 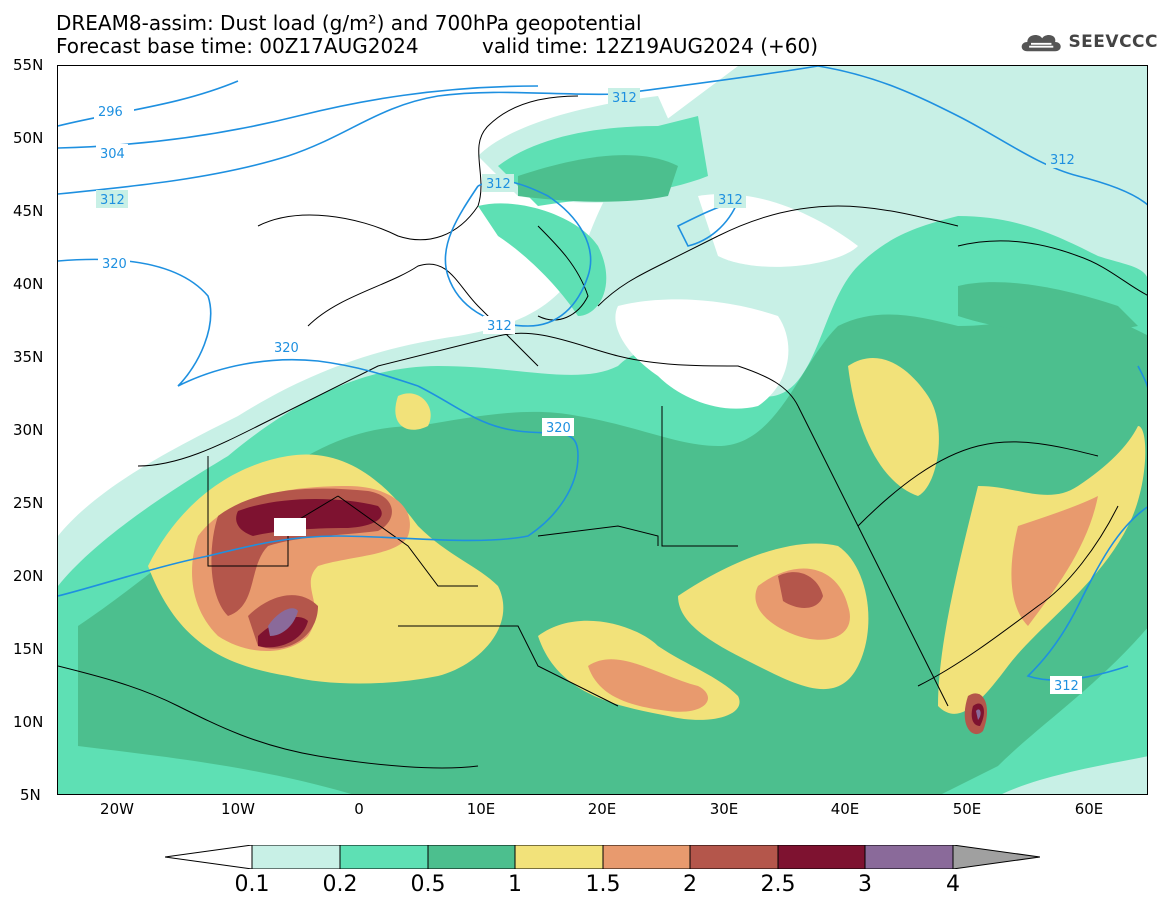 I want to click on x-tick-40e: 40E, so click(x=845, y=809).